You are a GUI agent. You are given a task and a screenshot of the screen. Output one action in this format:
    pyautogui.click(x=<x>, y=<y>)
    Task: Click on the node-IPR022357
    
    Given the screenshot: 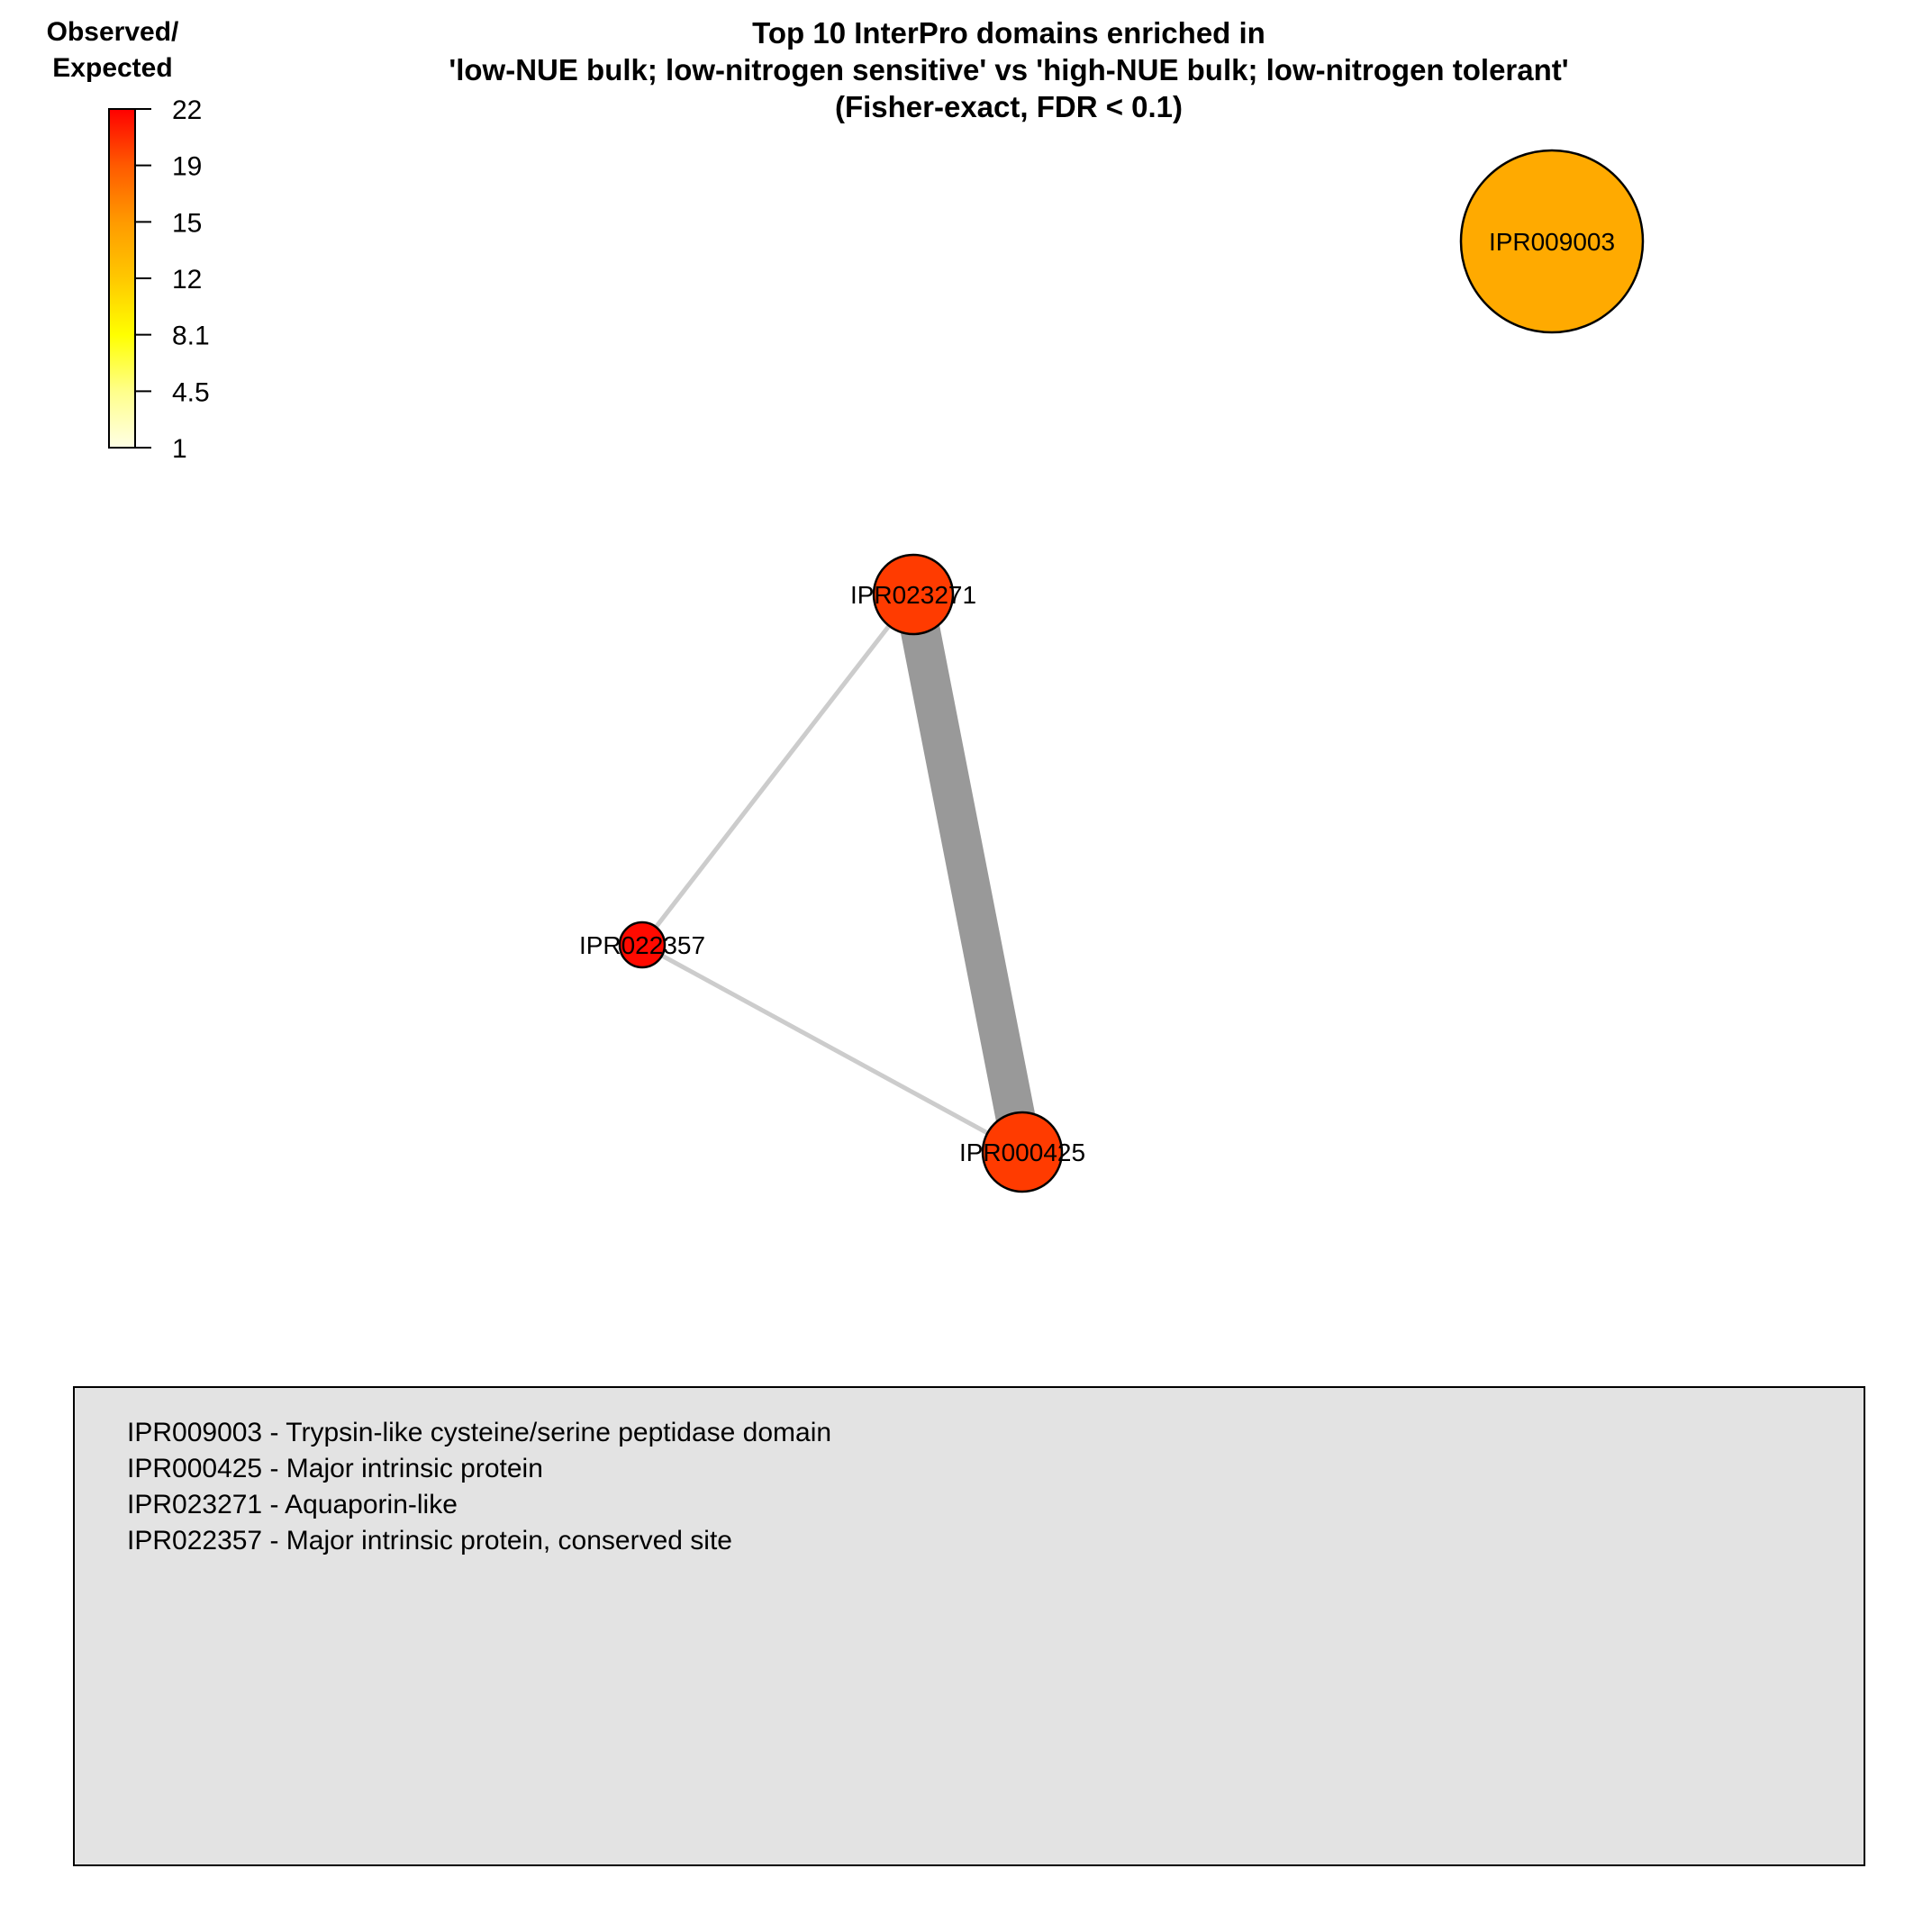 What is the action you would take?
    pyautogui.click(x=642, y=945)
    